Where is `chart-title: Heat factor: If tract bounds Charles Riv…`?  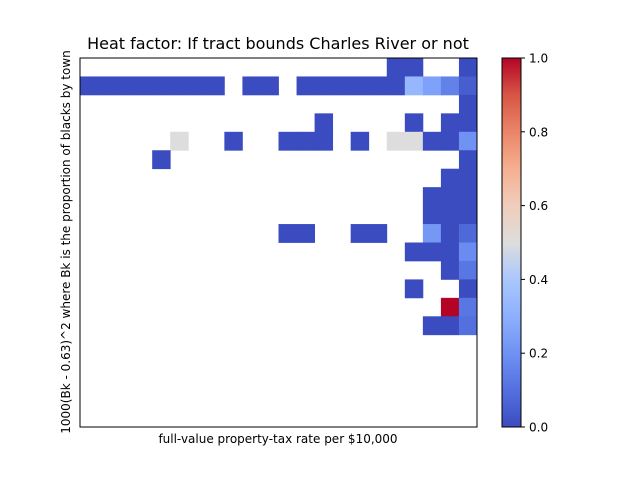 chart-title: Heat factor: If tract bounds Charles Riv… is located at coordinates (278, 43).